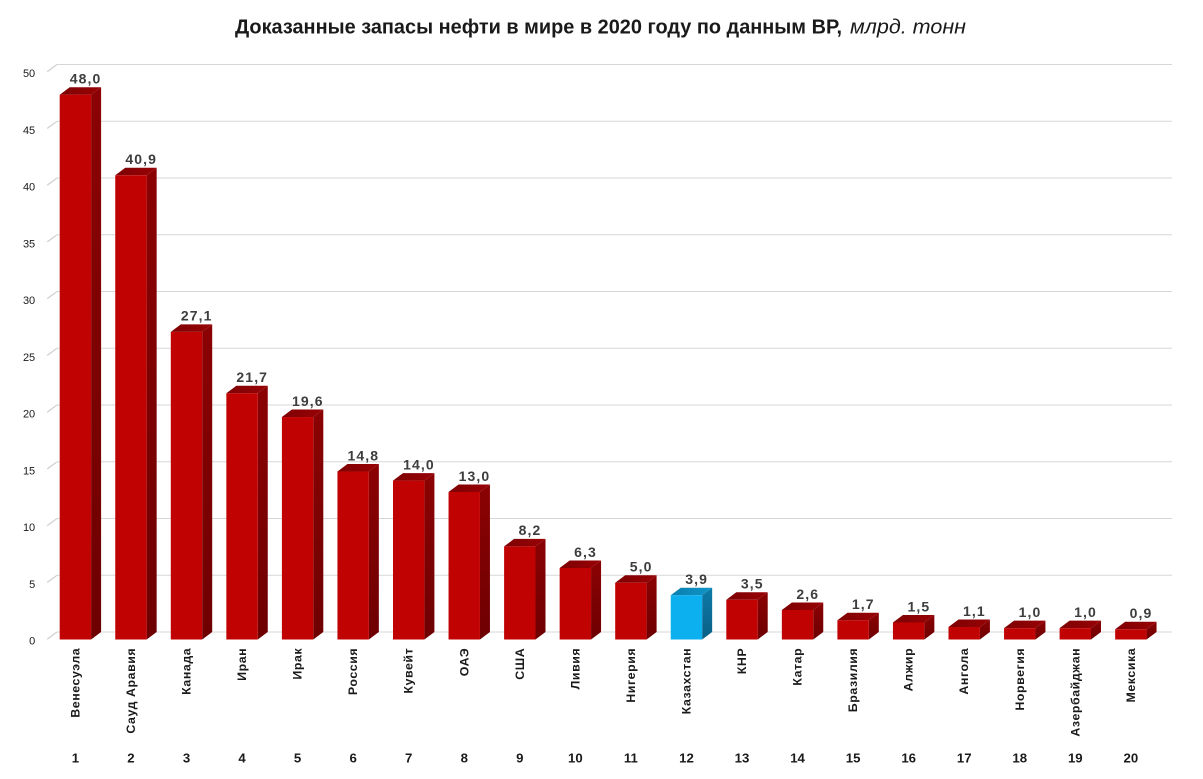 The image size is (1203, 779). I want to click on svg-text: 25, so click(29, 358).